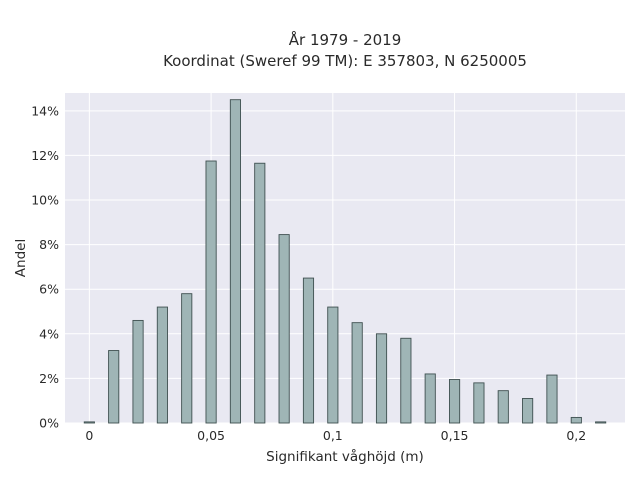  What do you see at coordinates (49, 244) in the screenshot?
I see `y-tick-label: 8%` at bounding box center [49, 244].